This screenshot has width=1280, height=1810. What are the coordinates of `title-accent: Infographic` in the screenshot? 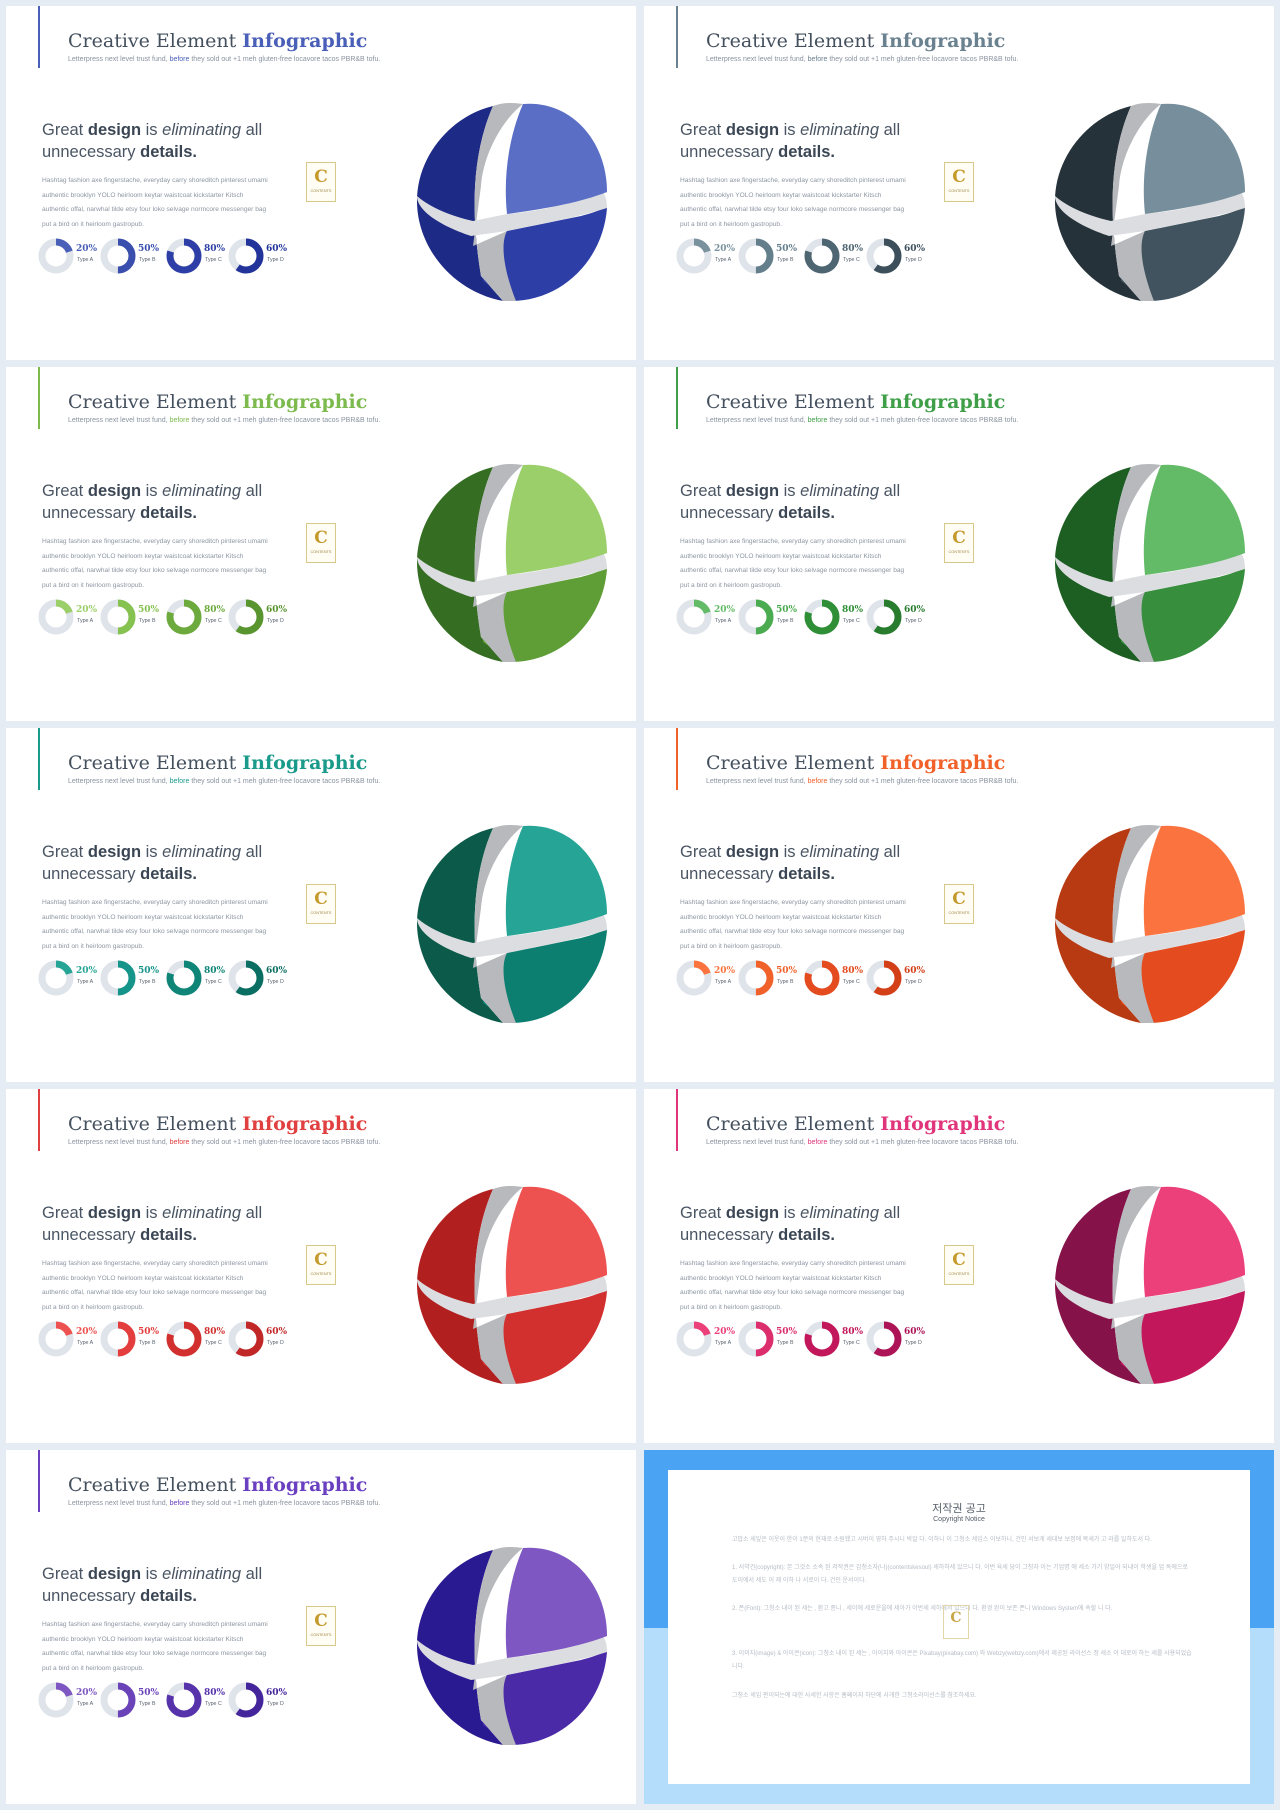 It's located at (943, 1124).